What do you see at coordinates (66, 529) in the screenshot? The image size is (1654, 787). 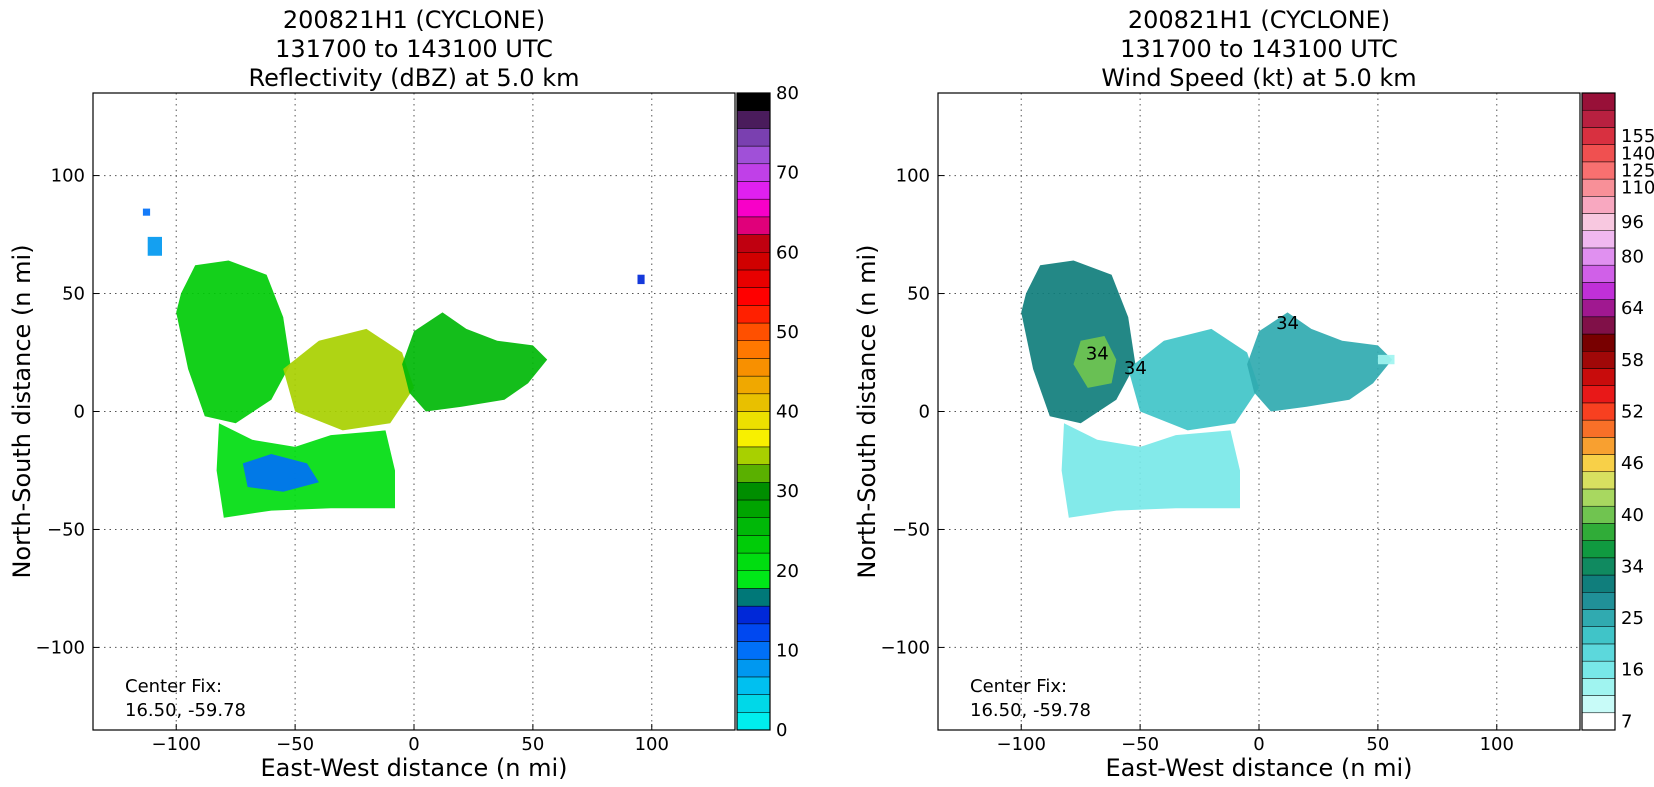 I see `y-tick-label-3: −50` at bounding box center [66, 529].